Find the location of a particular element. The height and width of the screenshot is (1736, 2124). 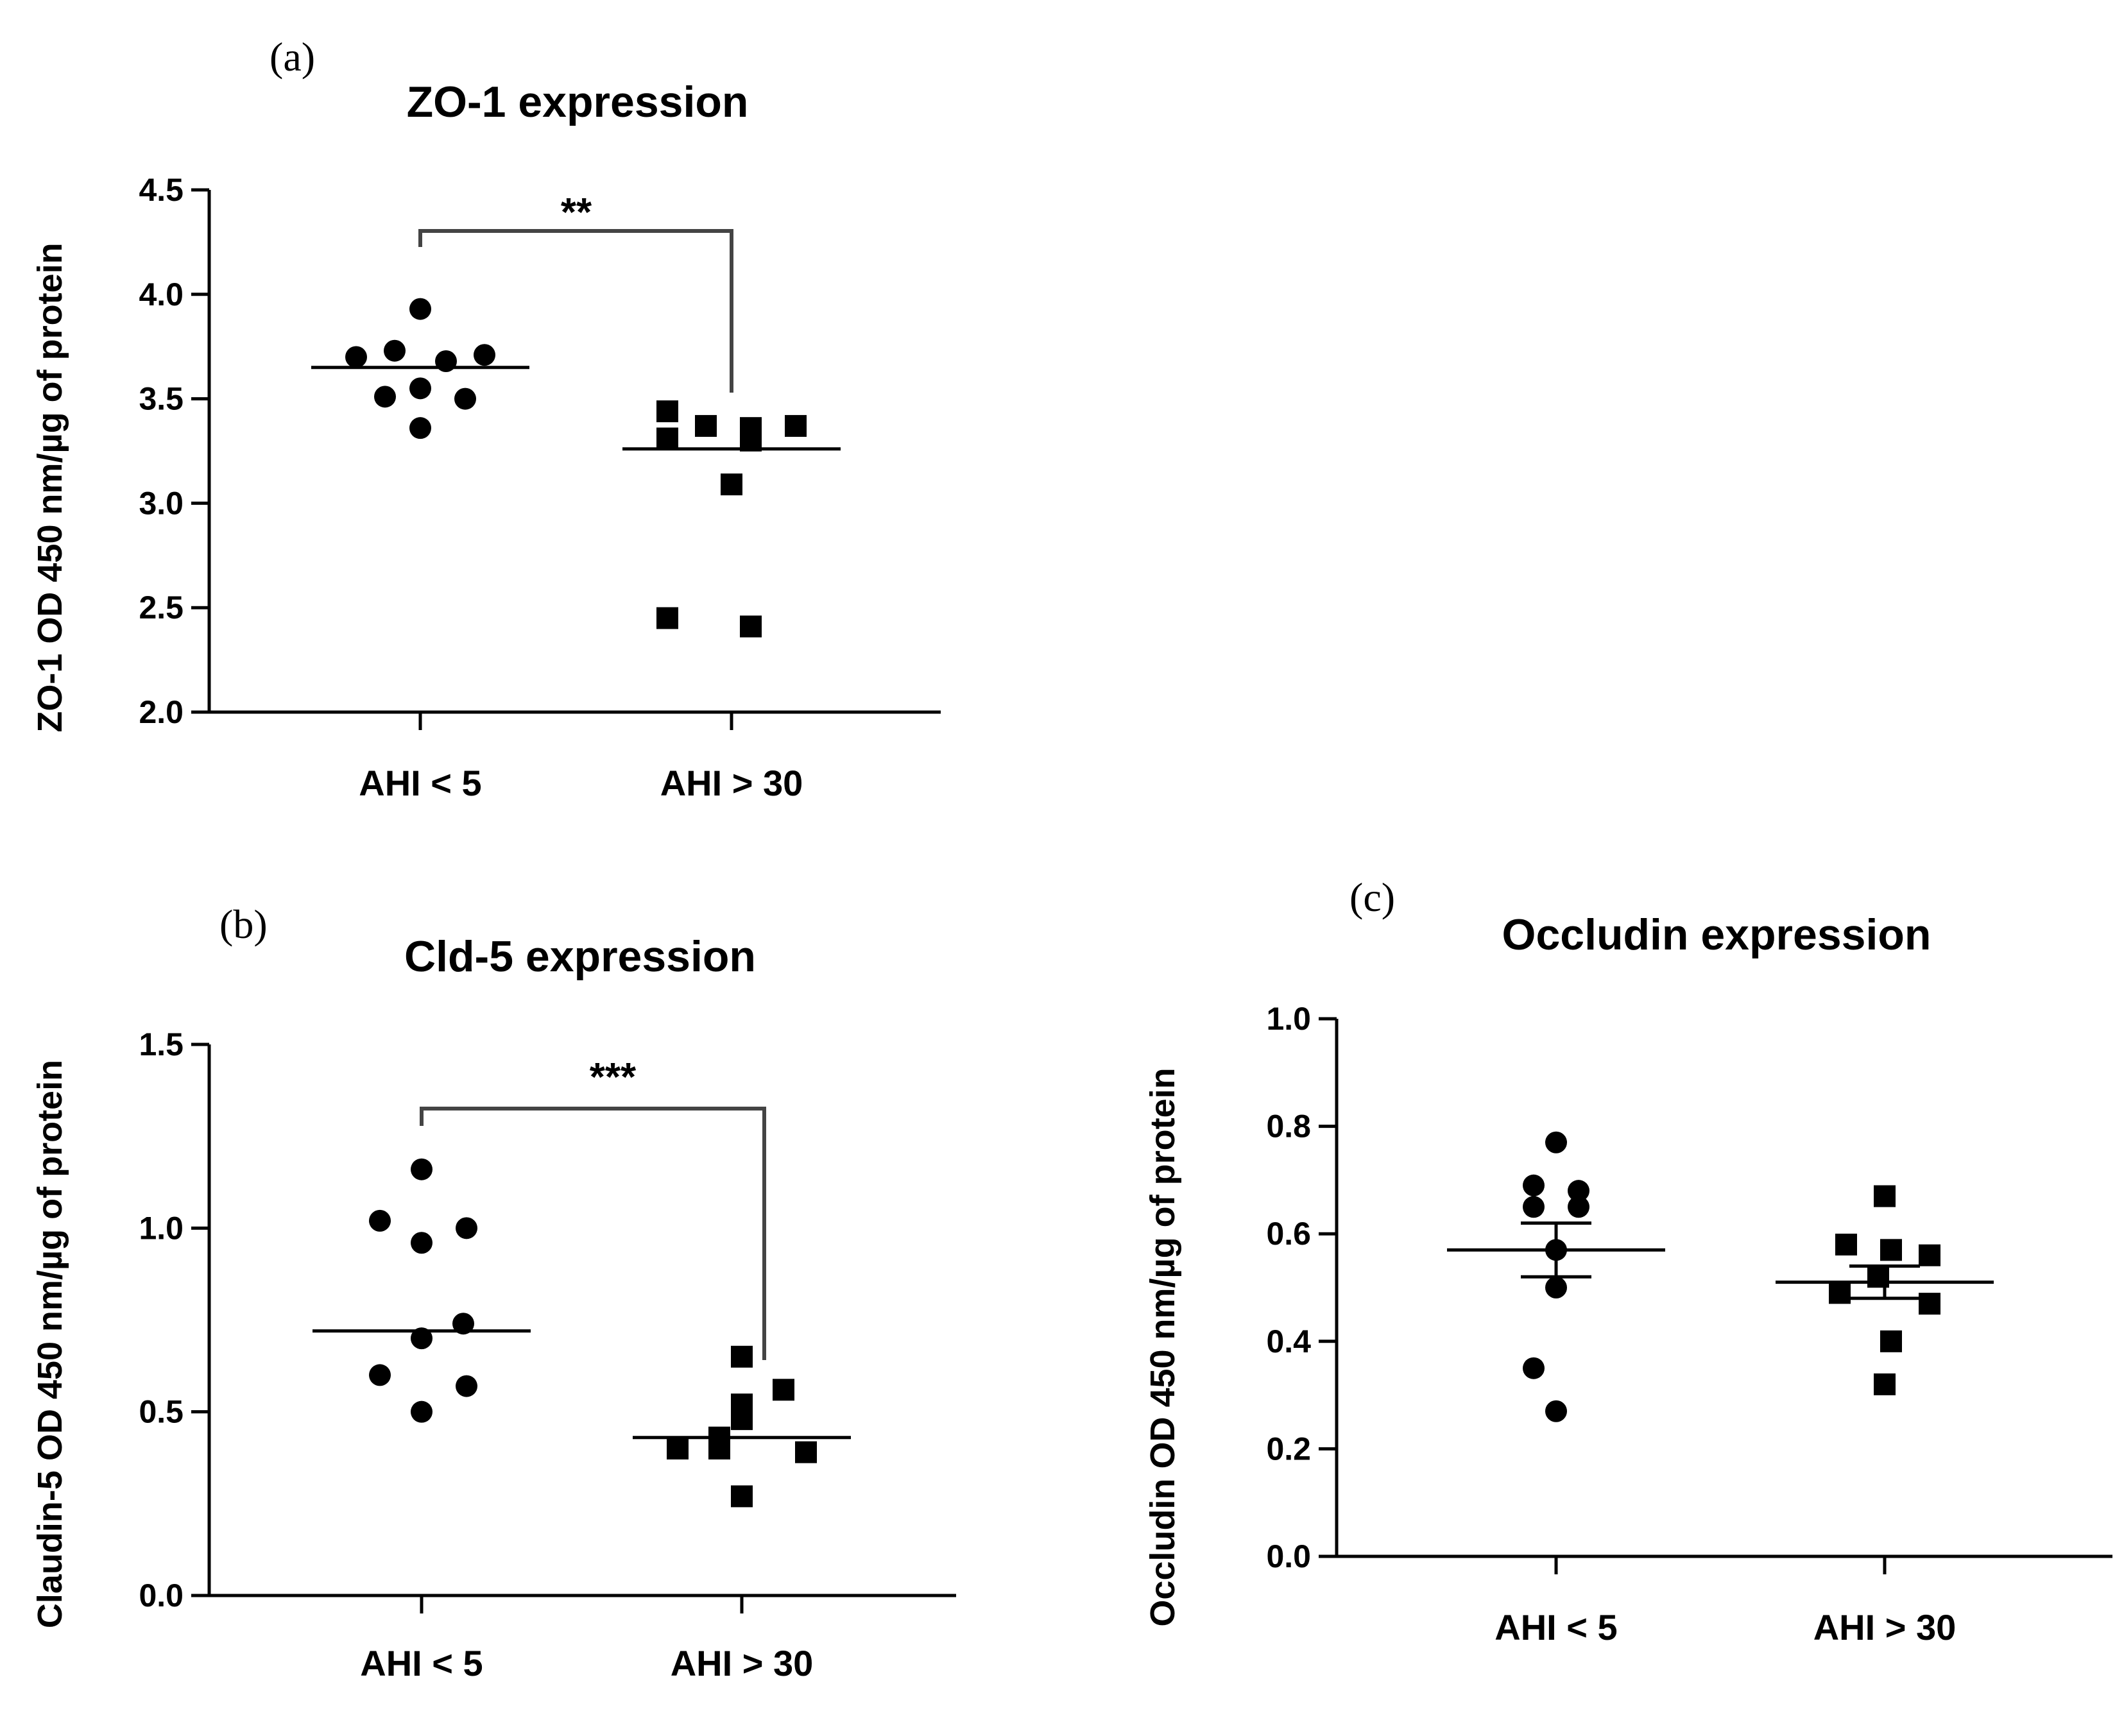

panel-c-plot-area: 0.0 0.2 0.4 0.6 0.8 1.0 AHI < 5 AHI > 30 is located at coordinates (1689, 1324).